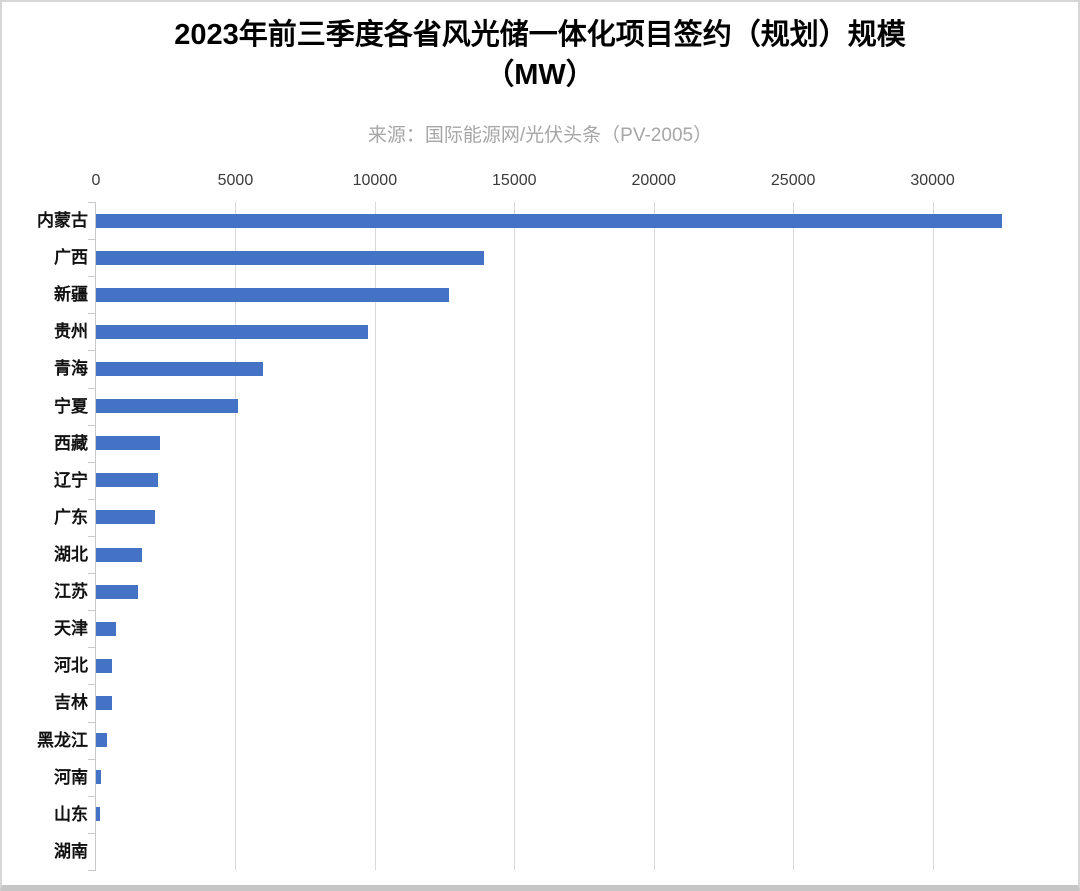 The width and height of the screenshot is (1080, 891). I want to click on chart-source-note: 来源：国际能源网/光伏头条（PV-2005）, so click(540, 135).